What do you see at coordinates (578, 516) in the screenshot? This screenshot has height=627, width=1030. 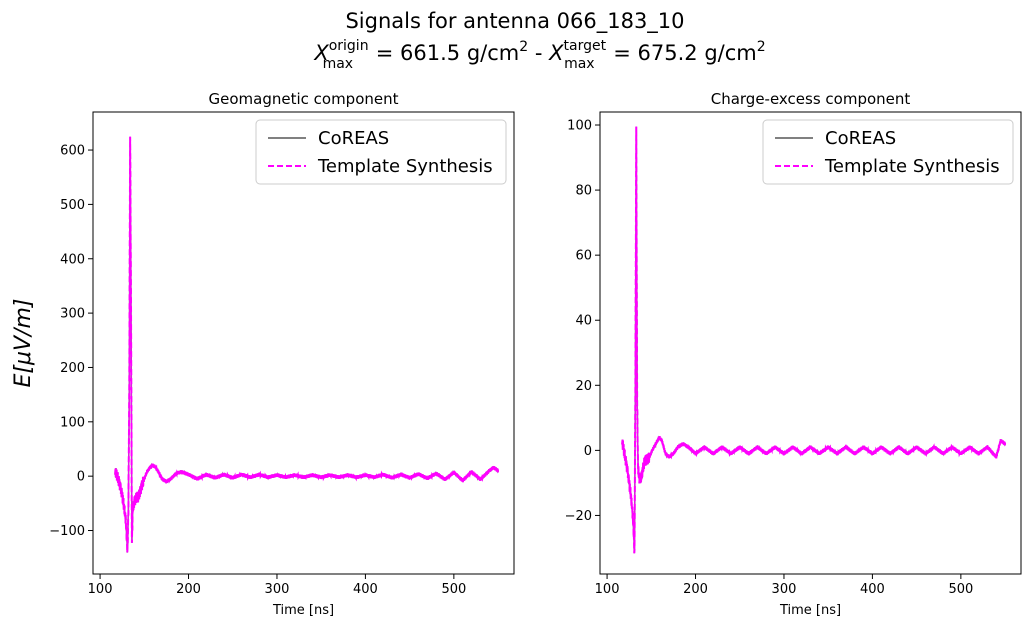 I see `y-tick-label: −20` at bounding box center [578, 516].